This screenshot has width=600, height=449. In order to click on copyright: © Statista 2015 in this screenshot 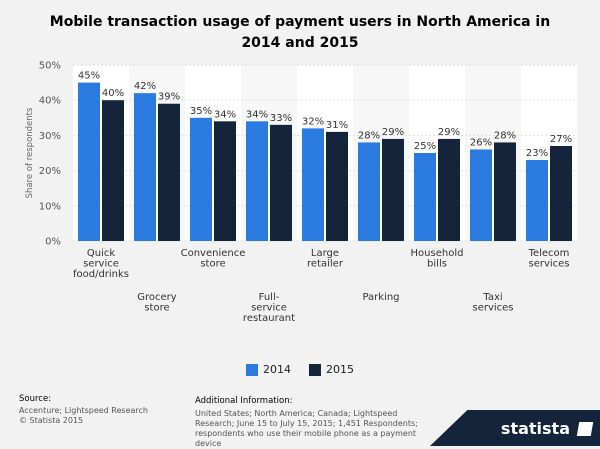, I will do `click(51, 420)`.